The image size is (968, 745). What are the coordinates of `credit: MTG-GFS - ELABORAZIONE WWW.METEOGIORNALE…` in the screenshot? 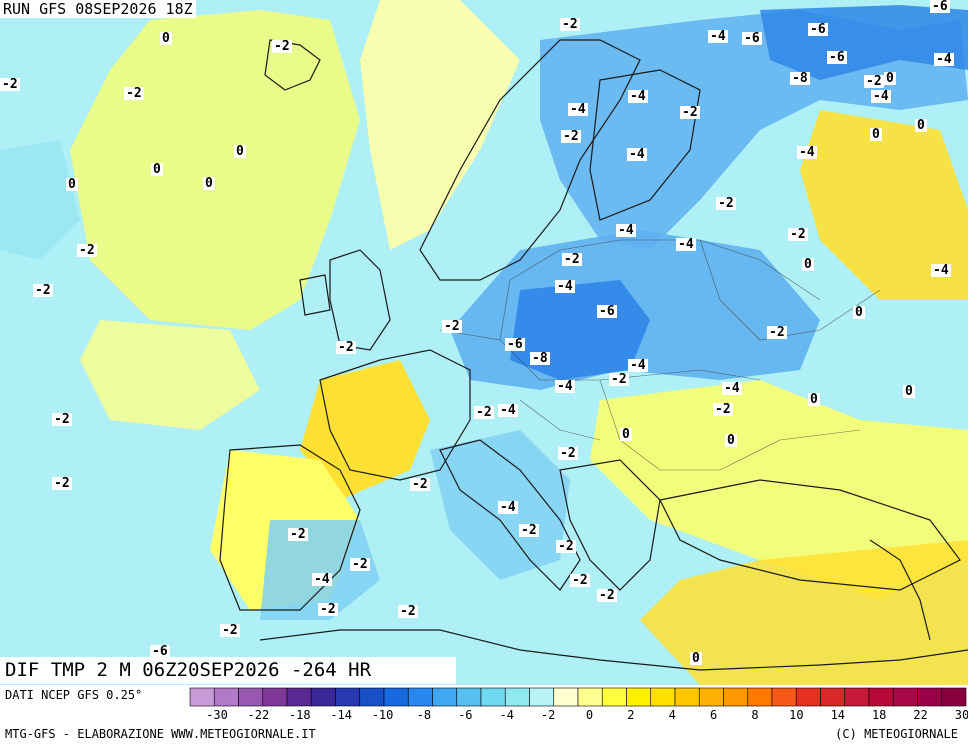 It's located at (160, 734).